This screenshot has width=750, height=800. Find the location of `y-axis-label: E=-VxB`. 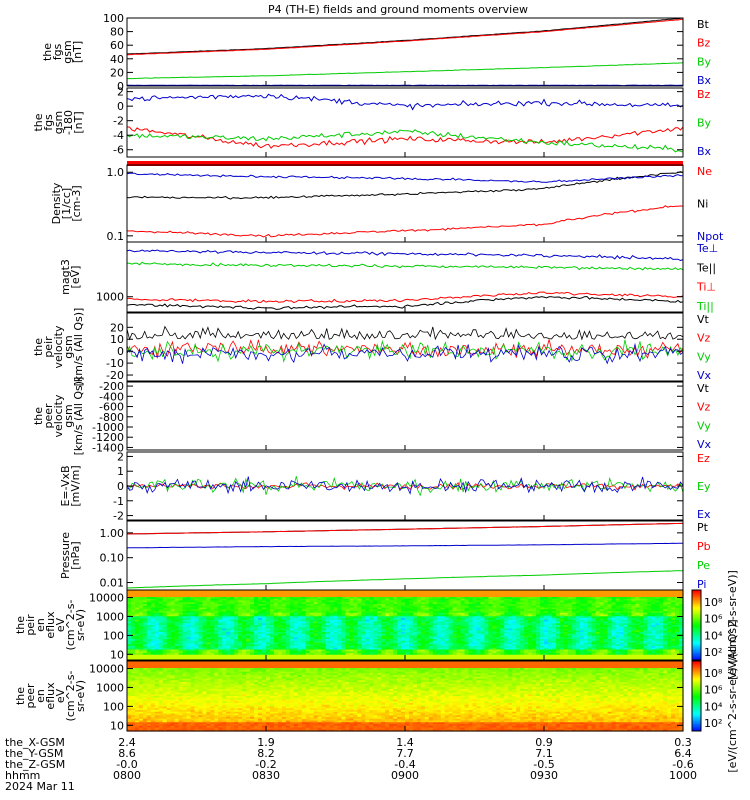

y-axis-label: E=-VxB is located at coordinates (65, 485).